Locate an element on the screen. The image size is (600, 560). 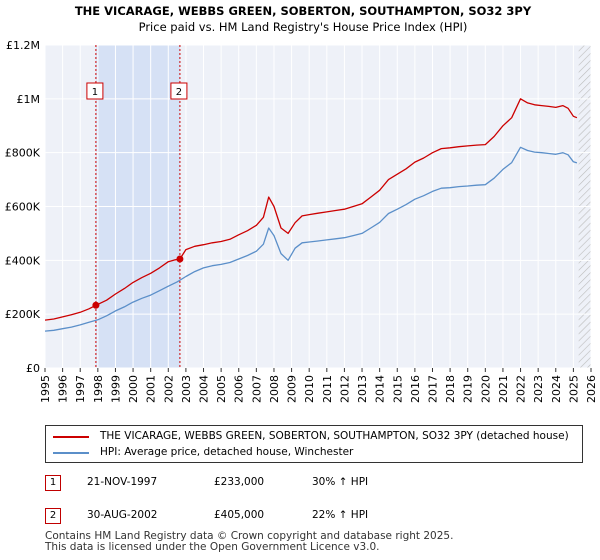
transaction-price-2: £405,000 is located at coordinates (239, 515).